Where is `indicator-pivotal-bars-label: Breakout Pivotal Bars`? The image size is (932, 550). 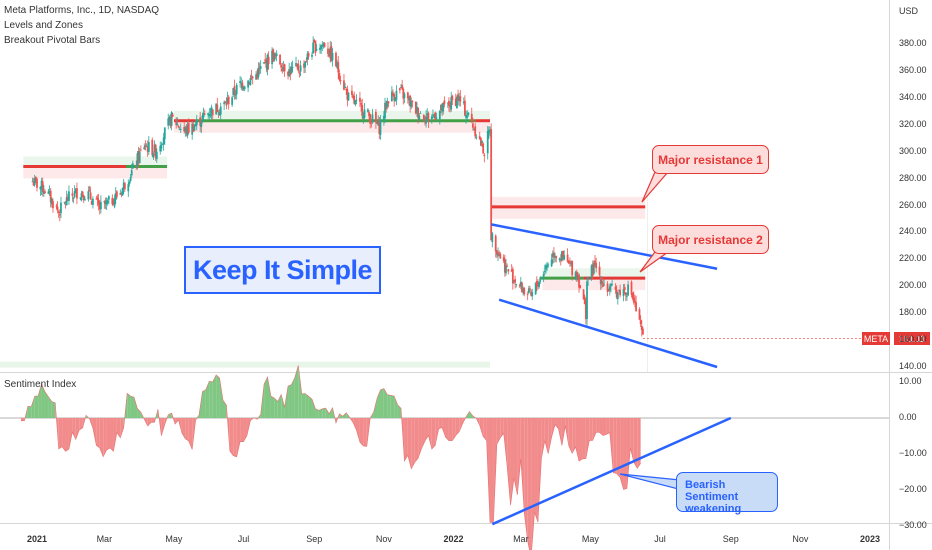 indicator-pivotal-bars-label: Breakout Pivotal Bars is located at coordinates (52, 40).